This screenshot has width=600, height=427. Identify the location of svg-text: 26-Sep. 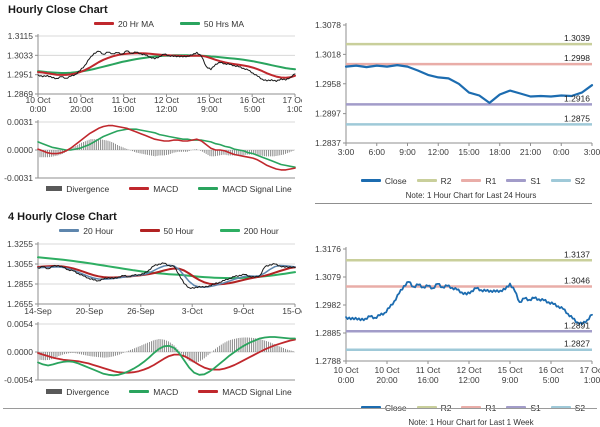
(141, 311).